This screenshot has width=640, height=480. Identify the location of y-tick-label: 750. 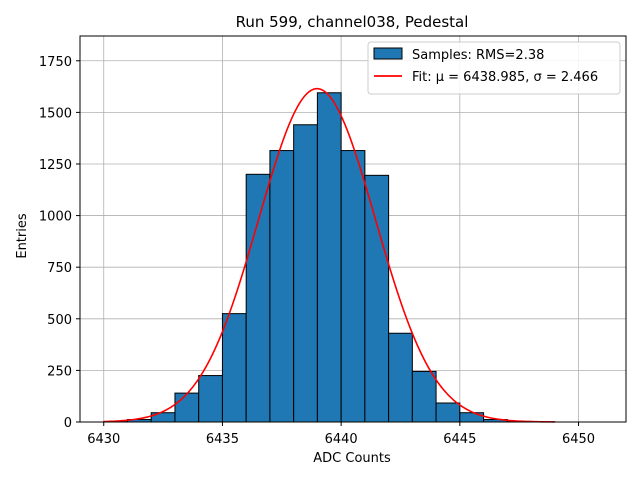
(59, 268).